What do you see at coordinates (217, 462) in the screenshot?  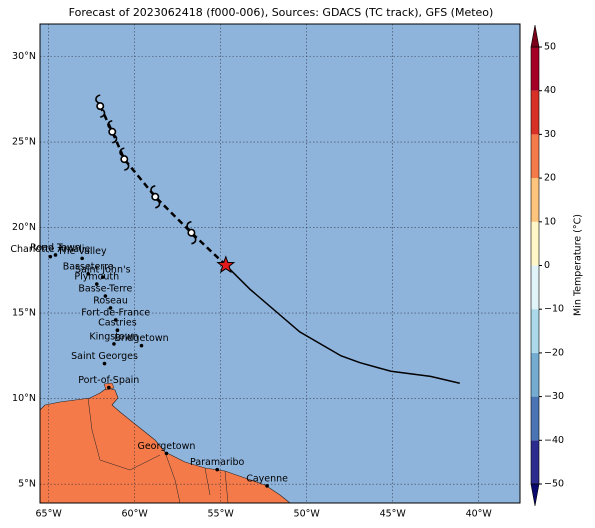 I see `city-label: Paramaribo` at bounding box center [217, 462].